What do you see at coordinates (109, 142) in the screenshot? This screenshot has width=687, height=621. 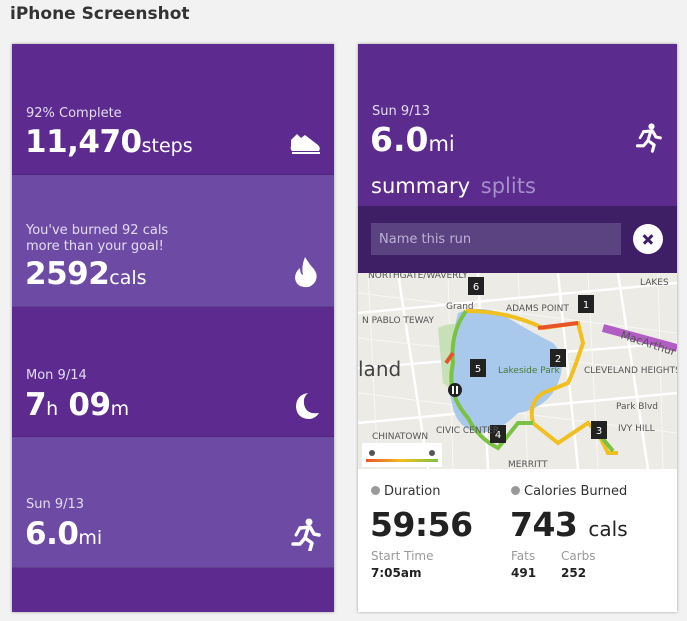 I see `steps-value: 11,470steps` at bounding box center [109, 142].